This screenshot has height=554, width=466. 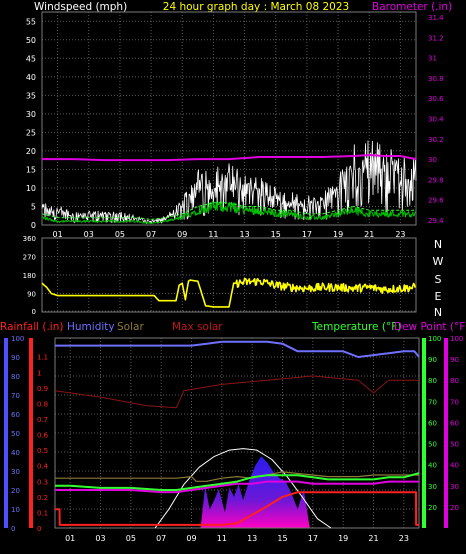 I want to click on dew-point-tick-label: 50, so click(x=454, y=445).